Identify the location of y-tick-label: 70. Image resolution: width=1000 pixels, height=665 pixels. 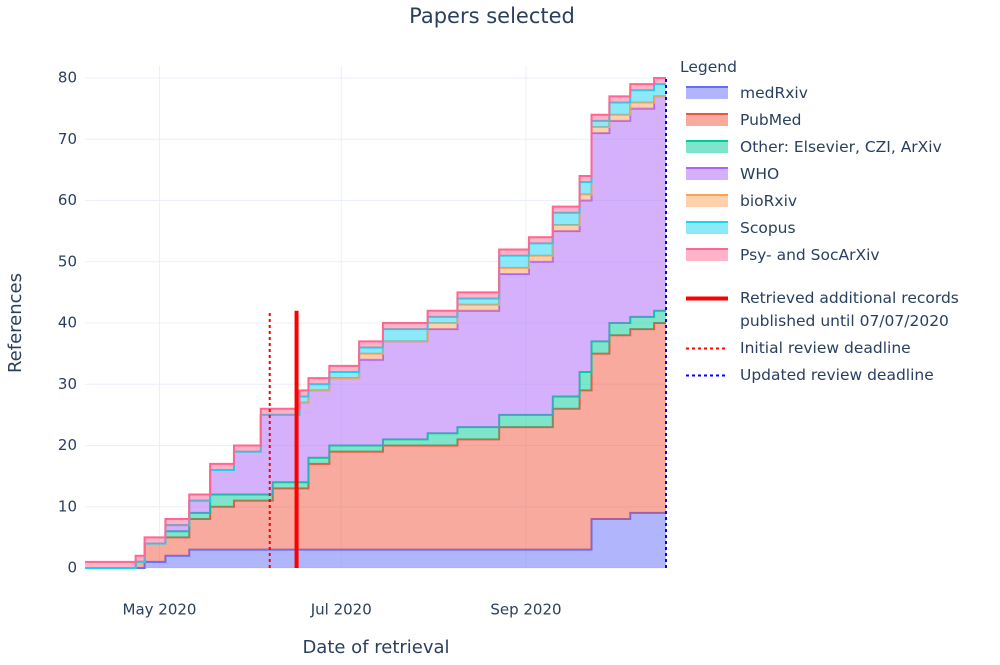
(67, 139).